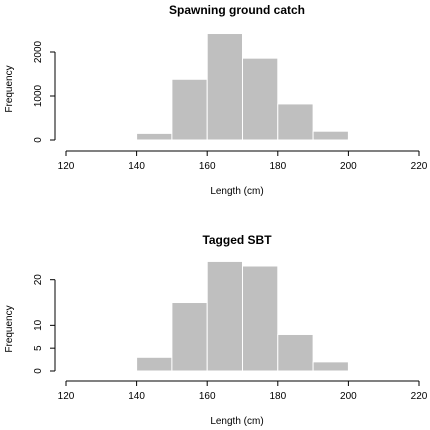 This screenshot has height=430, width=430. I want to click on y-tick-label: 1000, so click(38, 95).